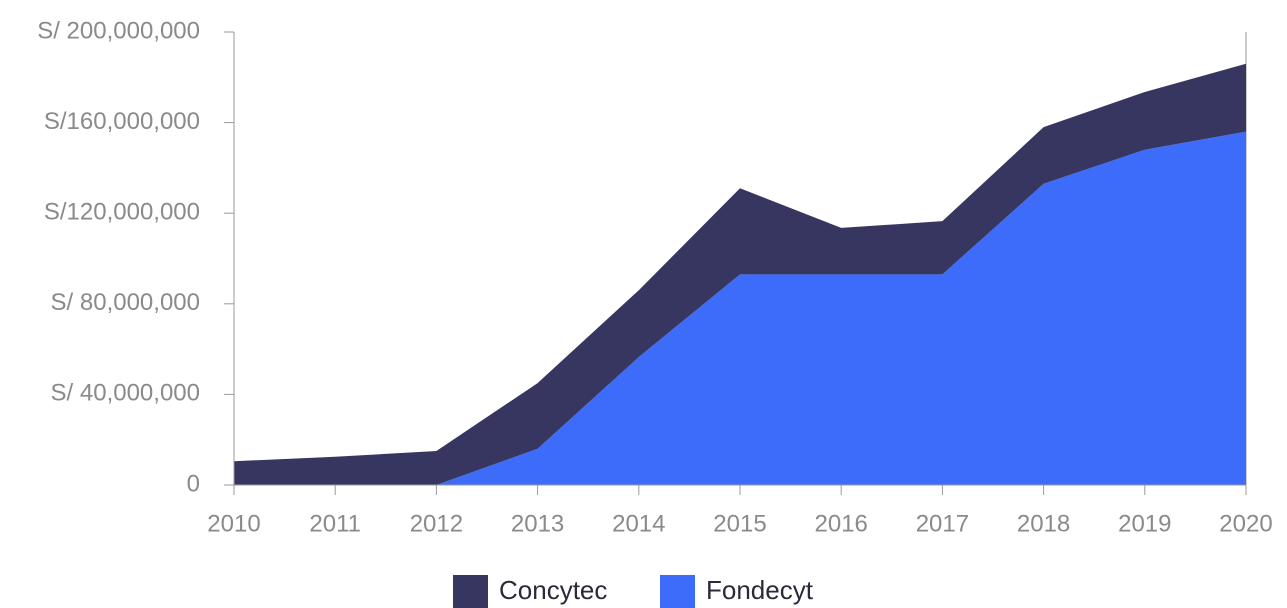  I want to click on x-tick-label: 2017, so click(942, 523).